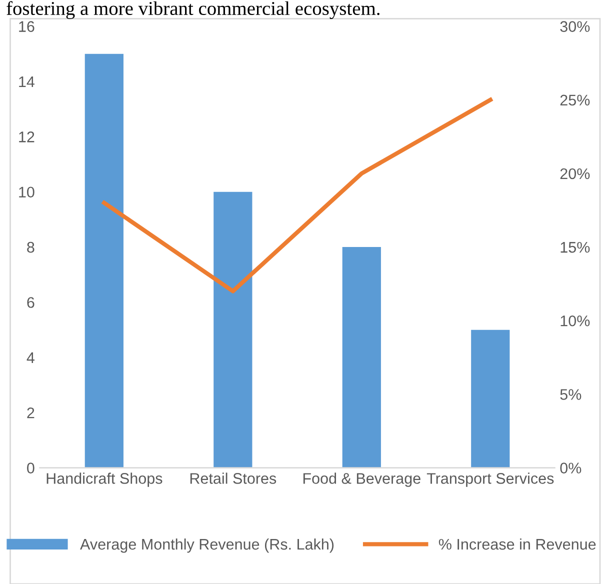 The width and height of the screenshot is (603, 584). What do you see at coordinates (490, 479) in the screenshot?
I see `x-tick-label: Transport Services` at bounding box center [490, 479].